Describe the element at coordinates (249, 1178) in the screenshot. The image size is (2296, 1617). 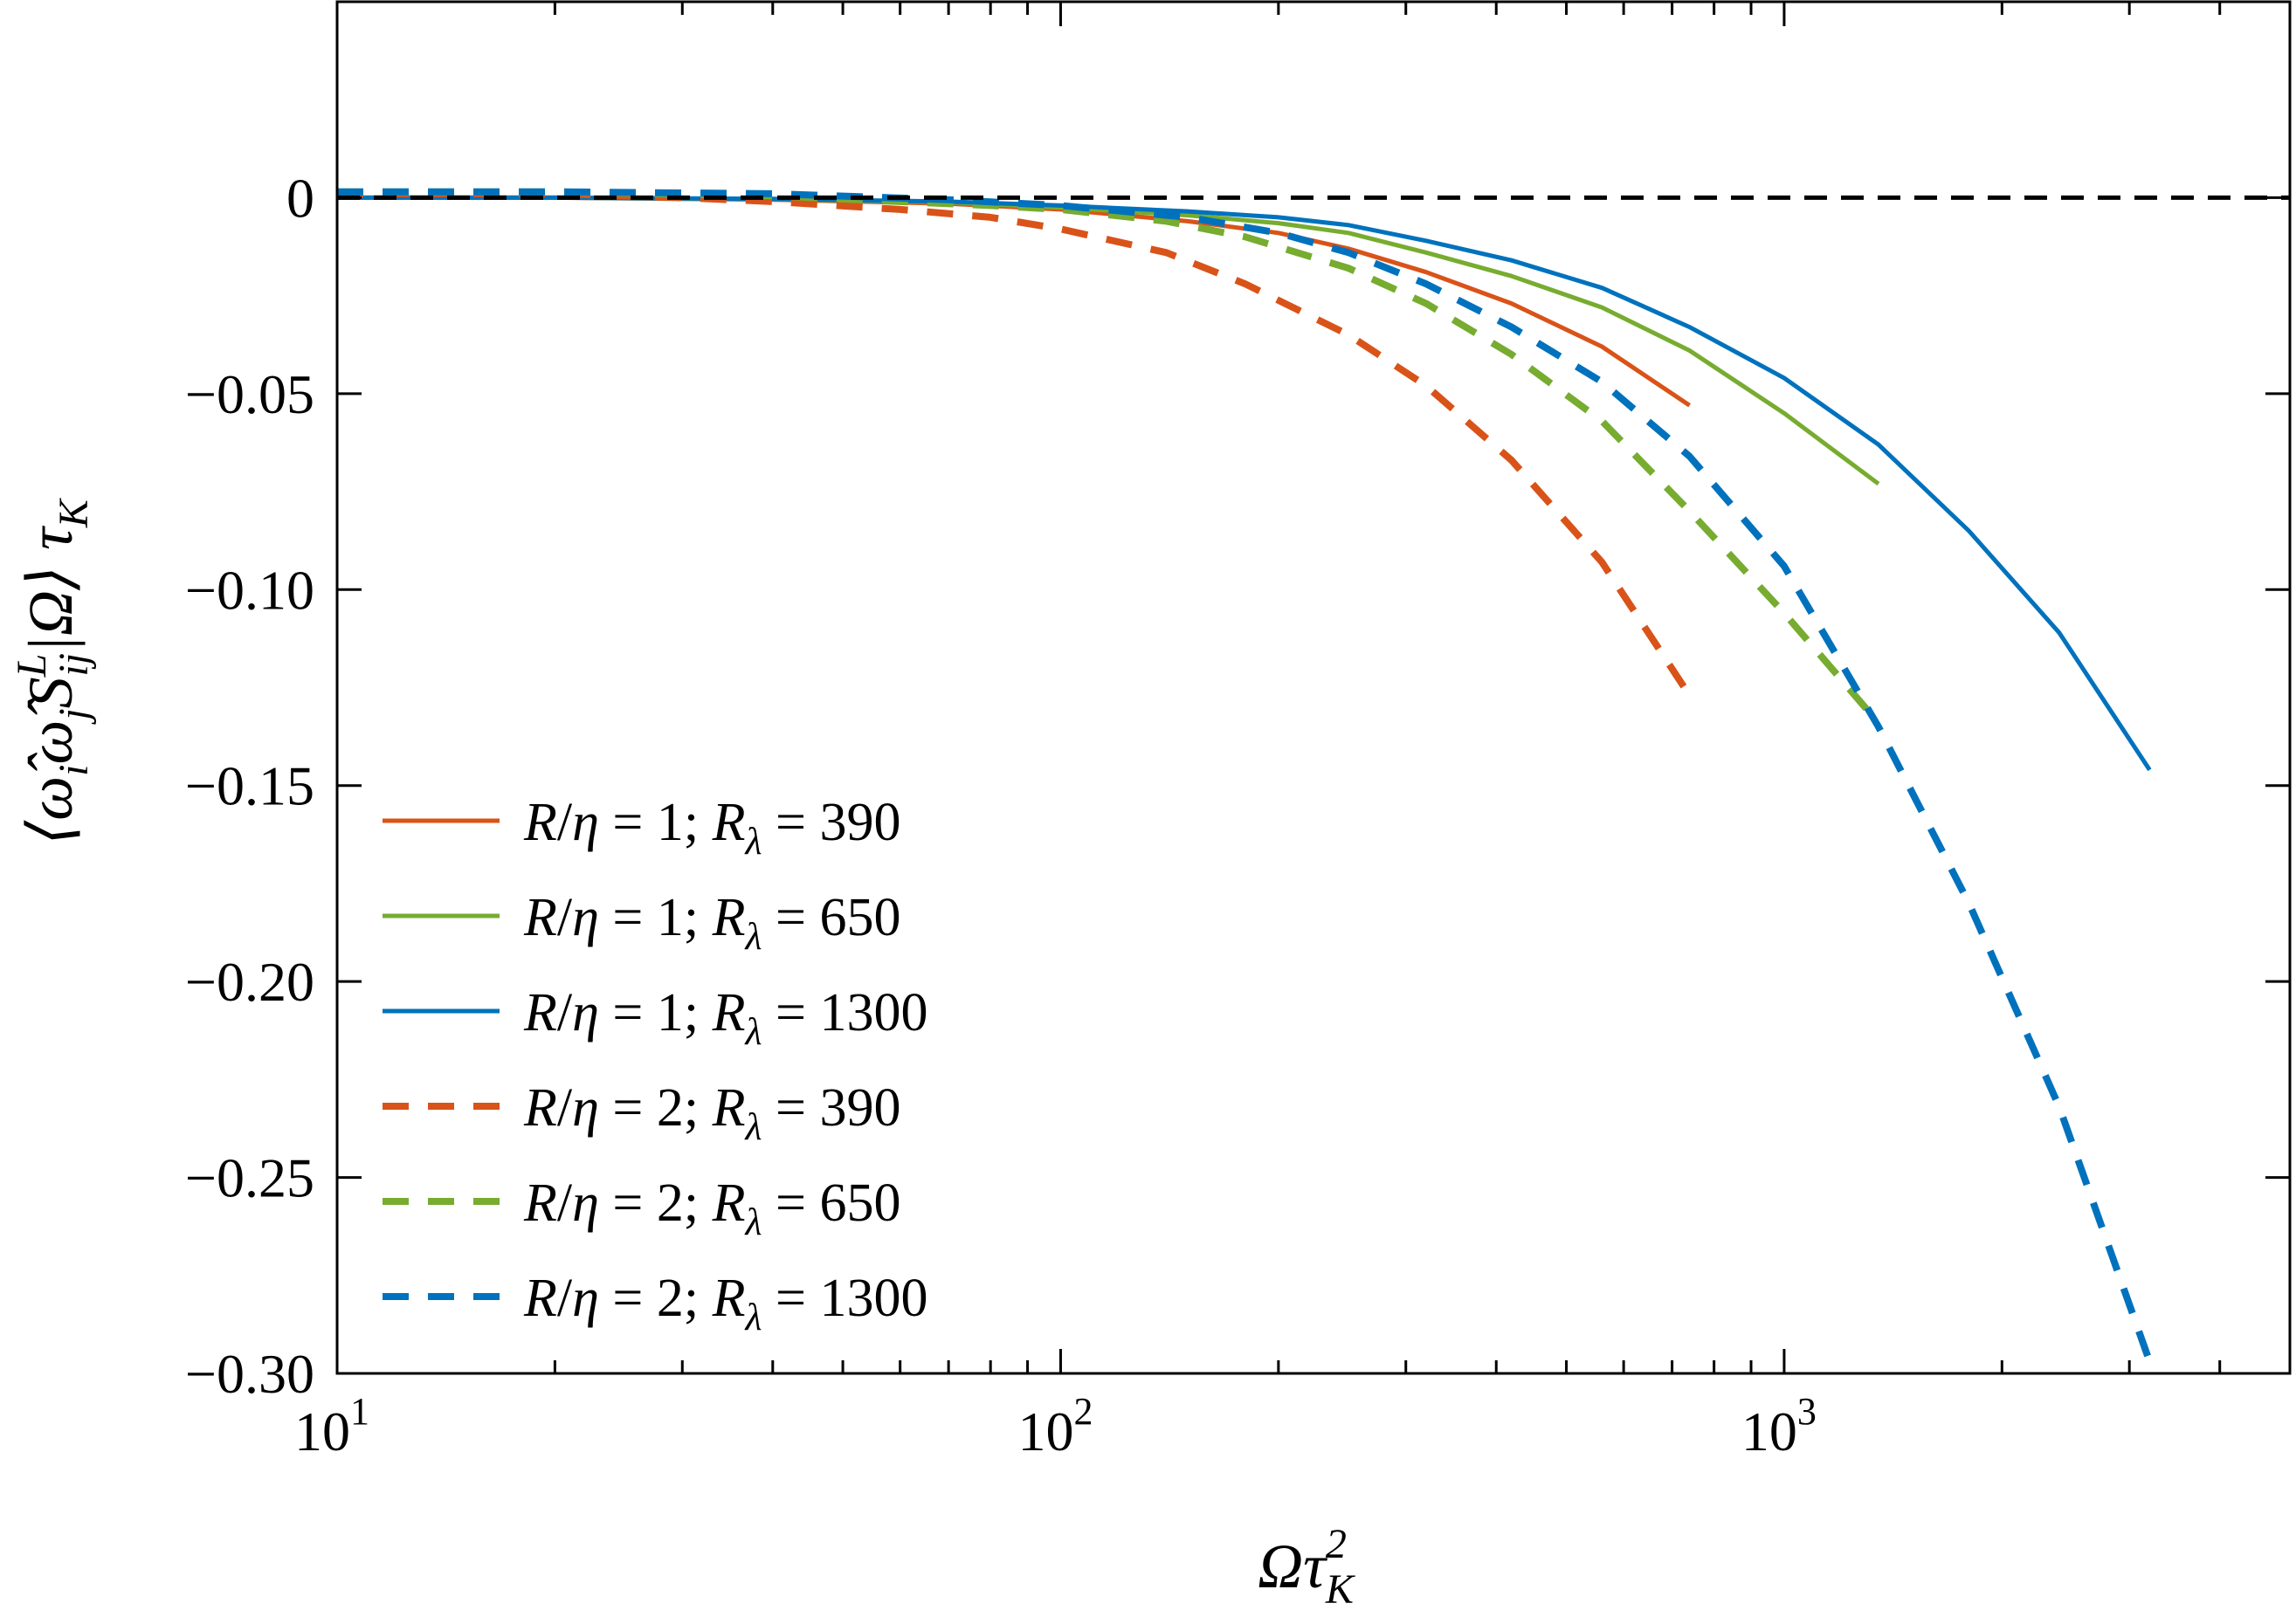
I see `y-tick-label: −0.25` at that location.